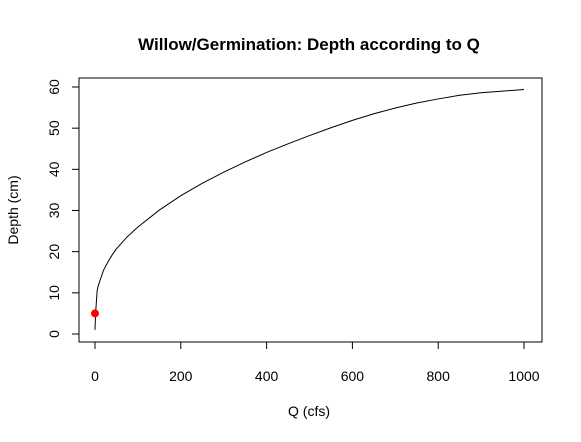 This screenshot has height=442, width=581. I want to click on y-tick-label: 50, so click(54, 128).